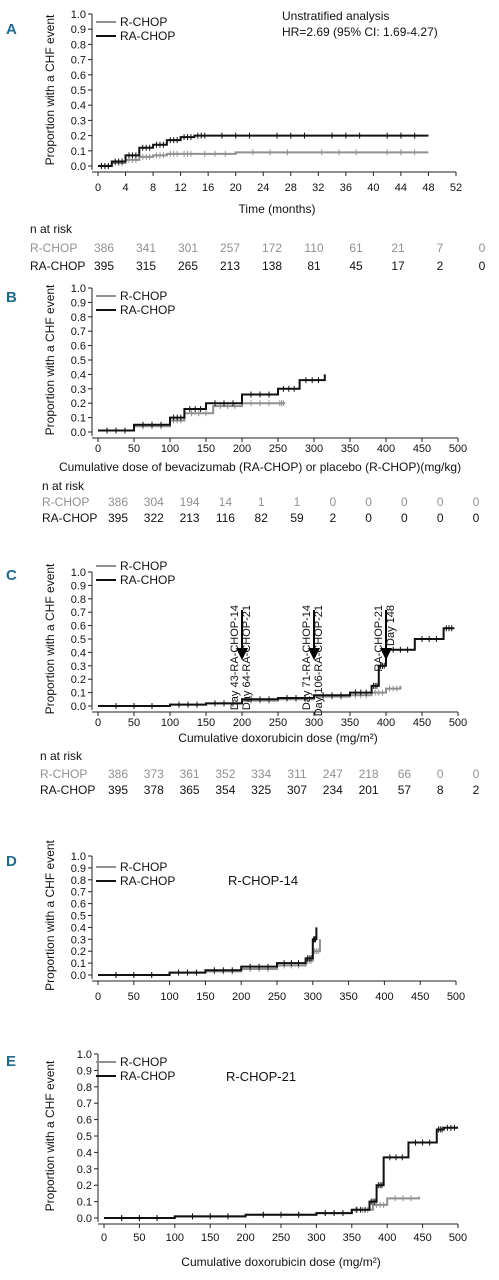  I want to click on y-tick-label: 0.4, so click(84, 1153).